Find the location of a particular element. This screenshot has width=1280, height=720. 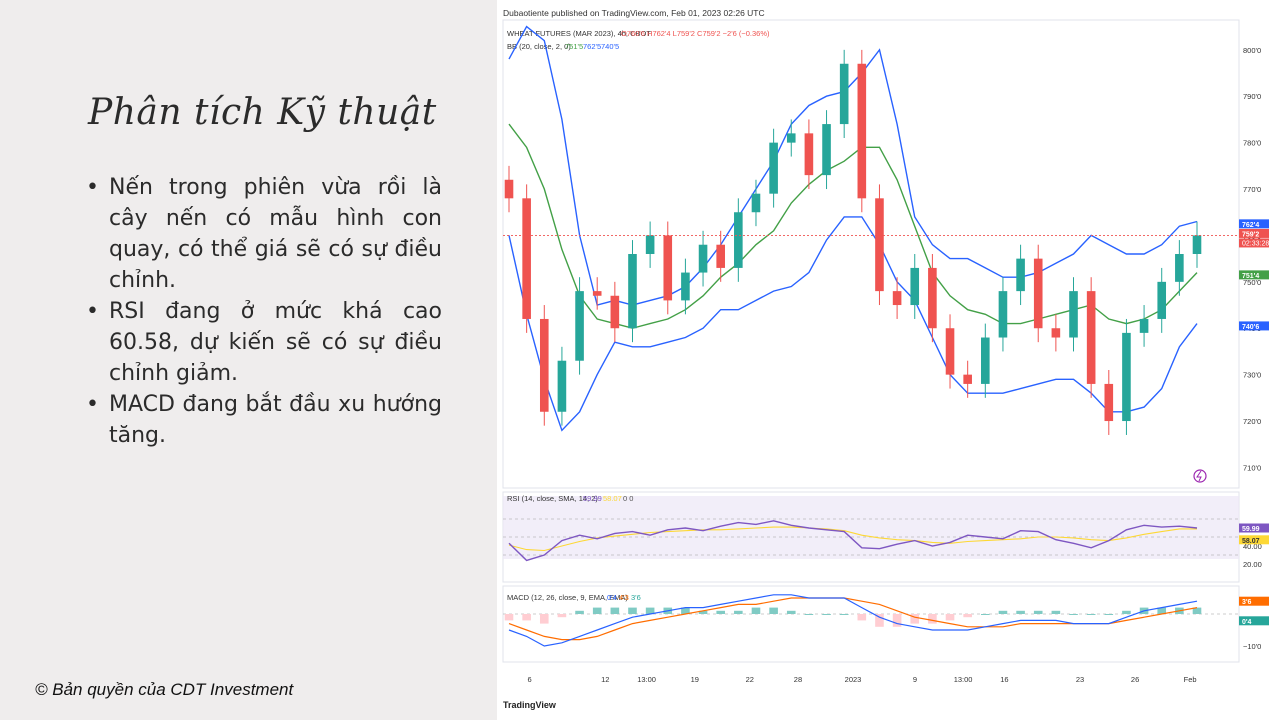

macd-lines is located at coordinates (871, 620).